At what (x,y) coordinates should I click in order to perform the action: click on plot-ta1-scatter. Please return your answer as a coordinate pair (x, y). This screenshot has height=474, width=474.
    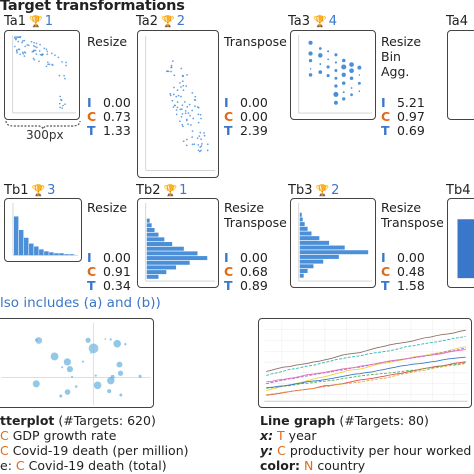
    Looking at the image, I should click on (42, 75).